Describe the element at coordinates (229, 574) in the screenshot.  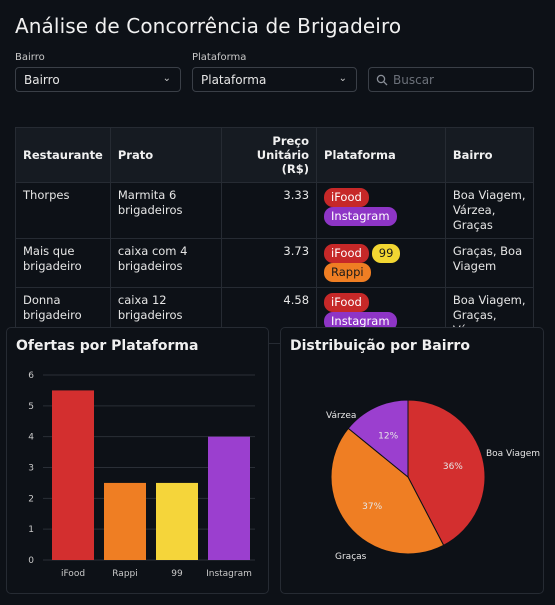
I see `x-tick-label: Instagram` at that location.